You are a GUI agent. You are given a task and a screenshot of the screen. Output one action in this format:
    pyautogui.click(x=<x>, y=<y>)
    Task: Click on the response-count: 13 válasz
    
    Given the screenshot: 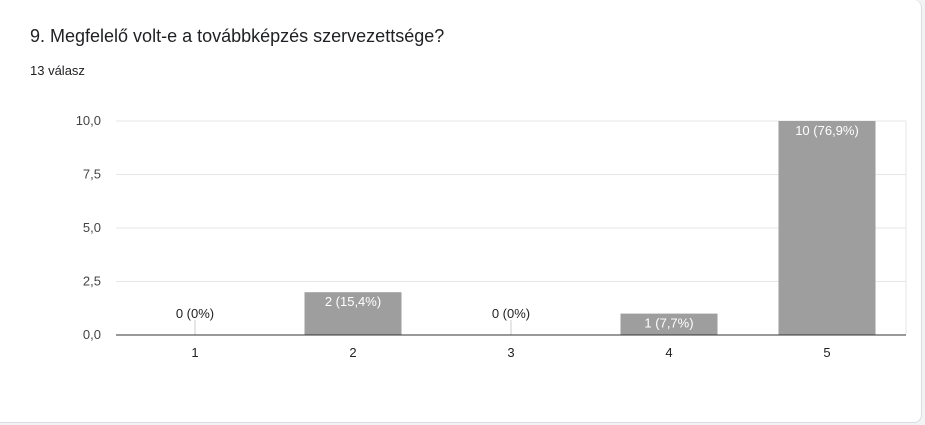 What is the action you would take?
    pyautogui.click(x=57, y=70)
    